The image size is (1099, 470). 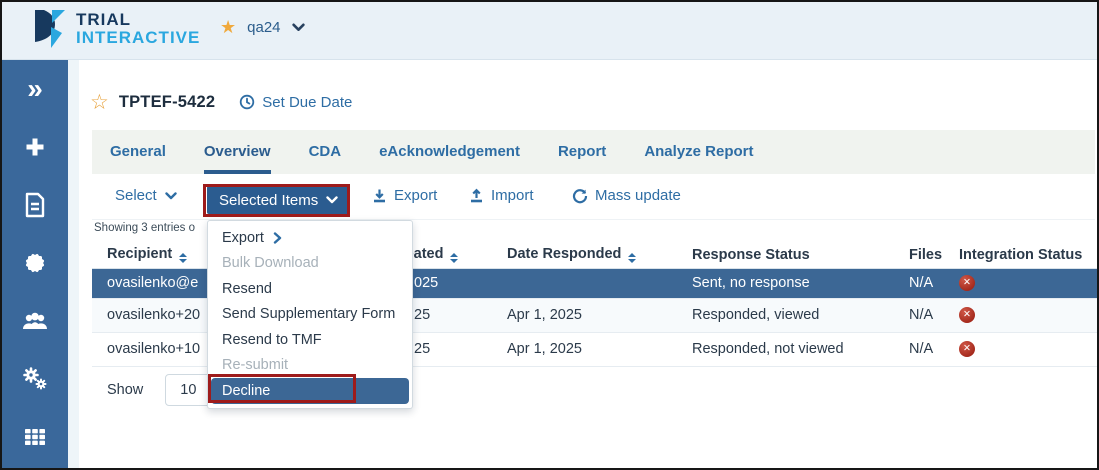 I want to click on sidebar-item-burst, so click(x=35, y=263).